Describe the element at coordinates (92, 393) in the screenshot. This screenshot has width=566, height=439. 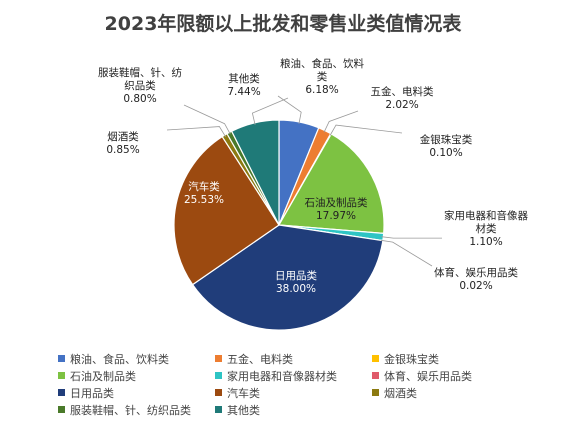
I see `legend-label-6: 日用品类` at that location.